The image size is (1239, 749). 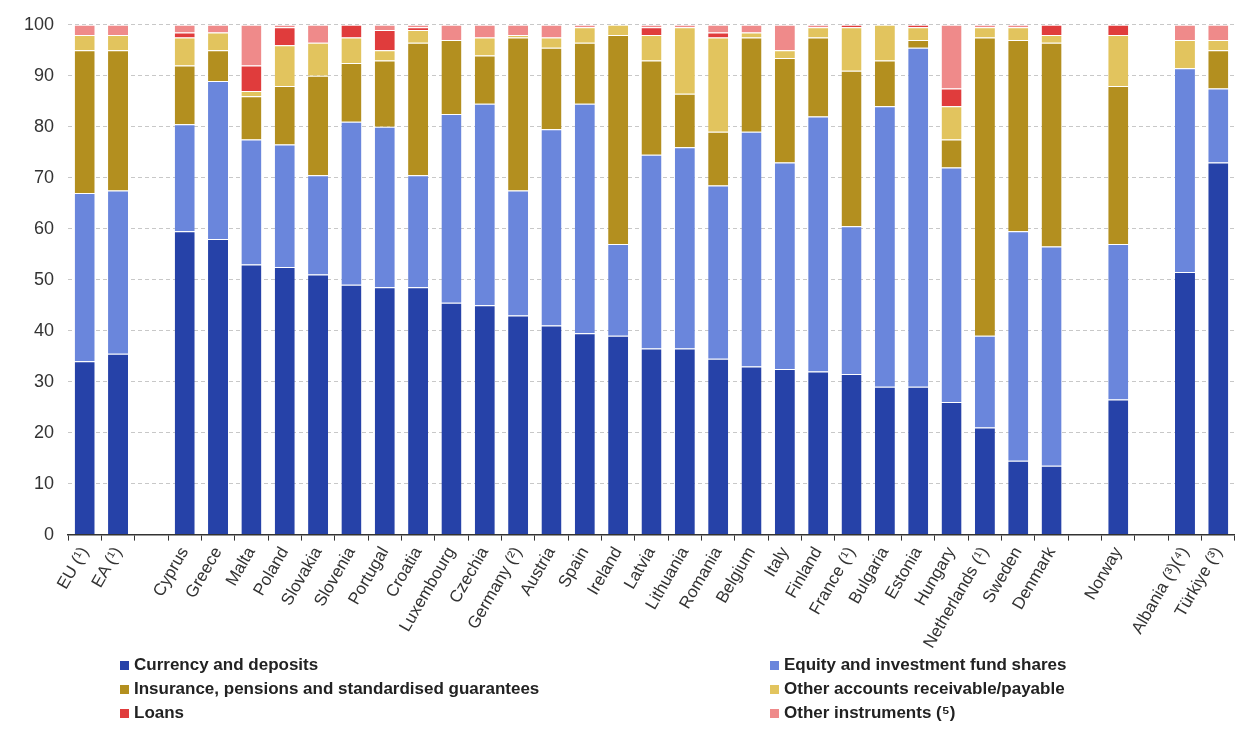 What do you see at coordinates (226, 665) in the screenshot?
I see `legend-label: Currency and deposits` at bounding box center [226, 665].